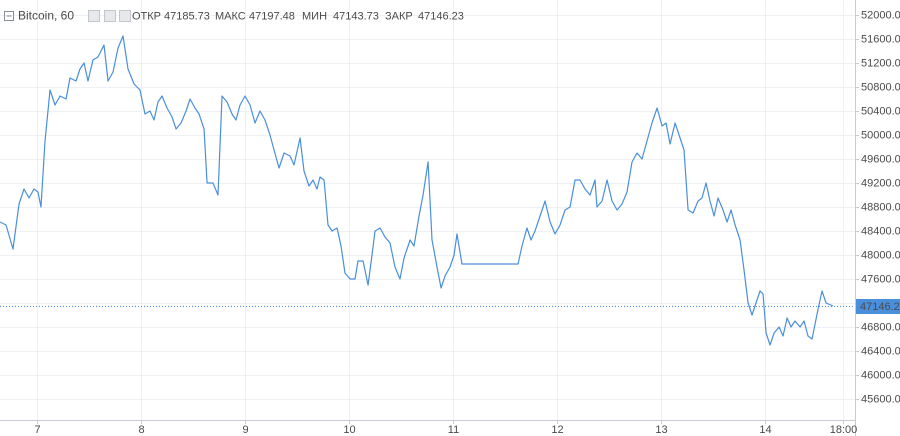 The height and width of the screenshot is (436, 900). What do you see at coordinates (880, 39) in the screenshot?
I see `y-tick-label: 51600.00` at bounding box center [880, 39].